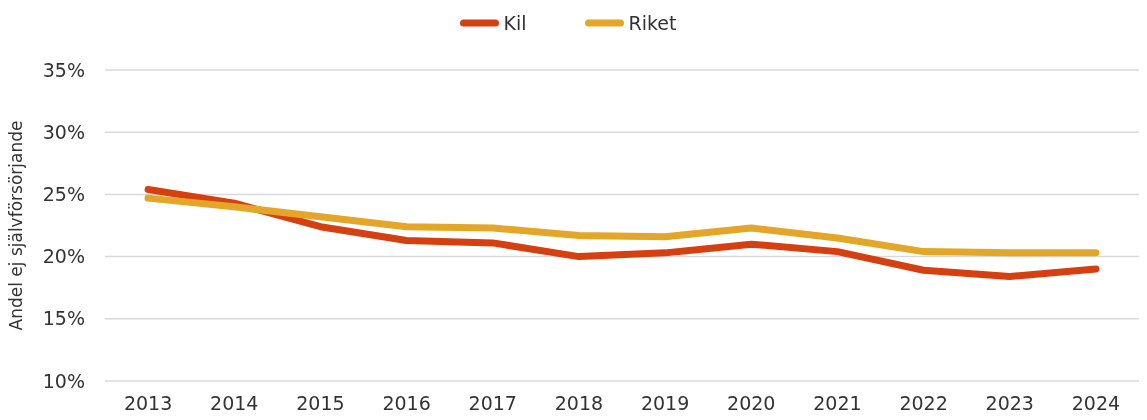  What do you see at coordinates (63, 131) in the screenshot?
I see `y-tick-label: 30%` at bounding box center [63, 131].